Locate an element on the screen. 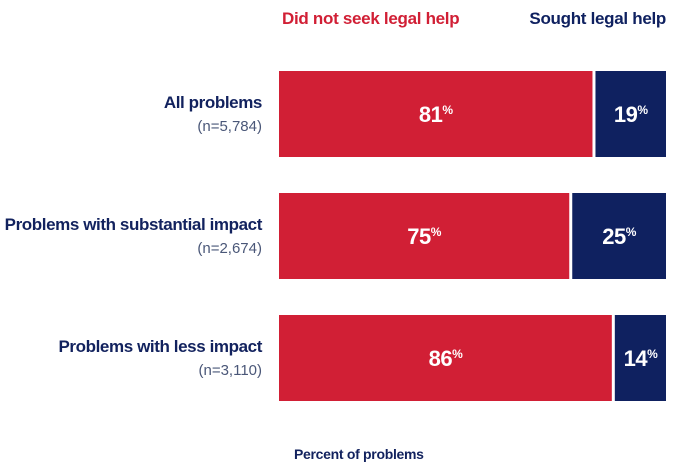 The image size is (677, 467). category-label: Problems with substantial impact is located at coordinates (134, 224).